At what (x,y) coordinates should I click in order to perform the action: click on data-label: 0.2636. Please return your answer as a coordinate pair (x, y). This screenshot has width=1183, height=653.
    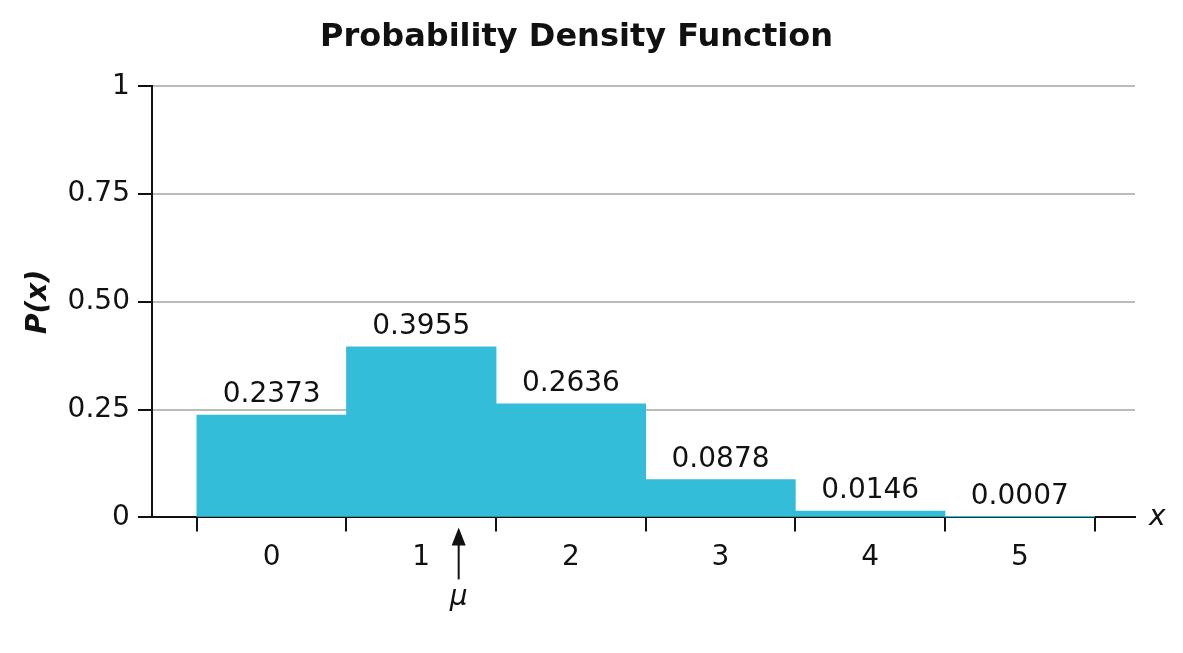
    Looking at the image, I should click on (570, 382).